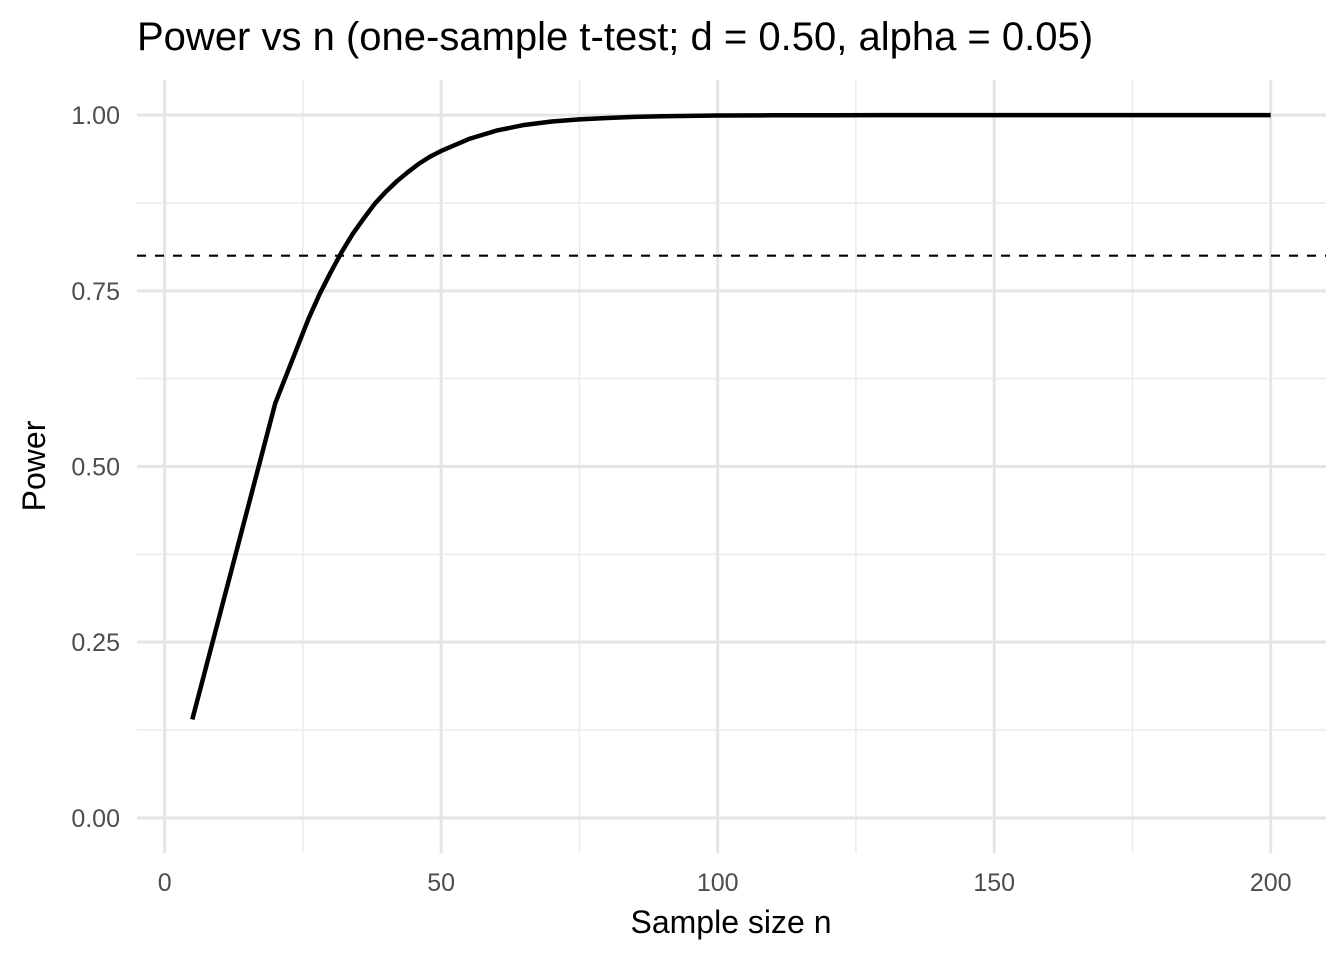  I want to click on x-tick-label: 200, so click(1271, 883).